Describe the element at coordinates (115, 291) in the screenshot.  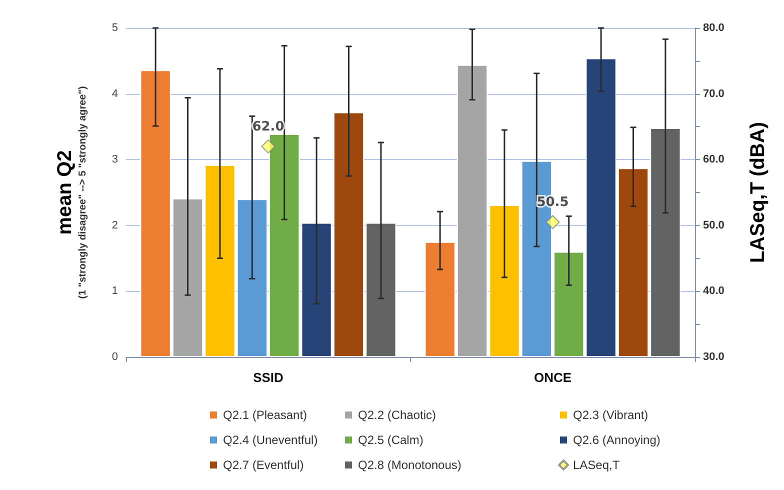
I see `y-tick-label: 1` at that location.